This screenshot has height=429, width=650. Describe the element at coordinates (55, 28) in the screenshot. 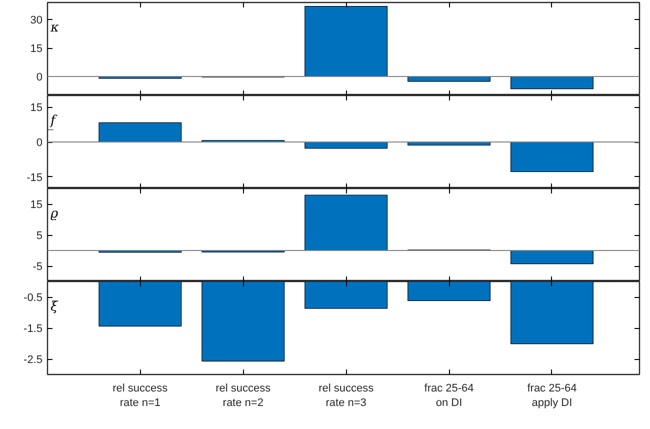

I see `y-axis-title: κ` at that location.